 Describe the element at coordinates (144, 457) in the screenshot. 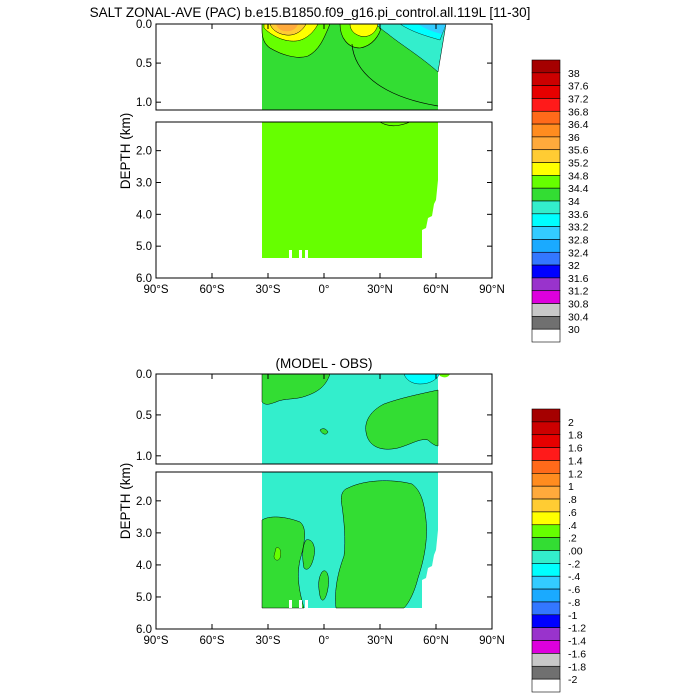

I see `diff-y-tick-label: 1.0` at that location.